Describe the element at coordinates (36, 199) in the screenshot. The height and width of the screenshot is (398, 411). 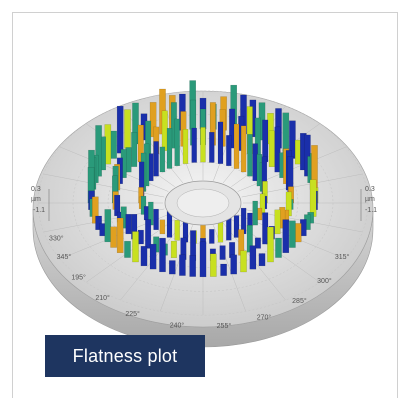
I see `left-axis-unit: µm` at that location.